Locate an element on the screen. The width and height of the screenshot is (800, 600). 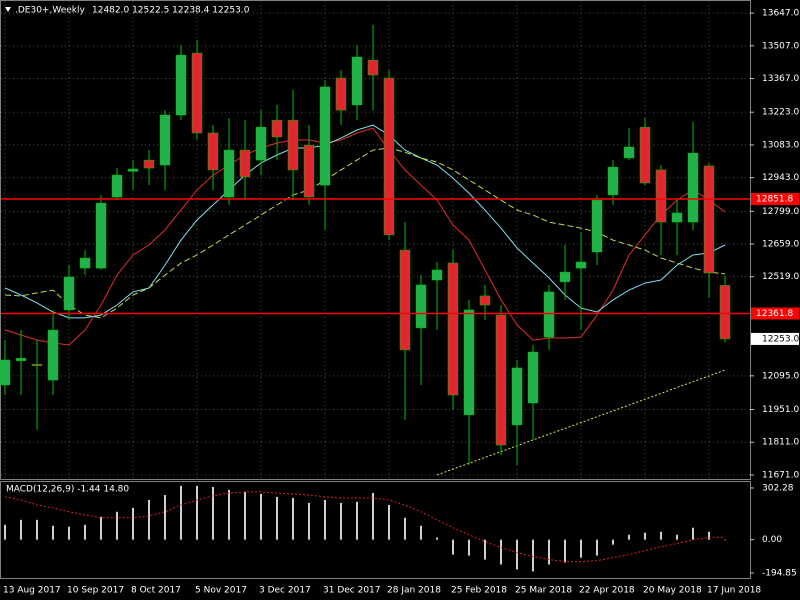
y-tick-label: 13367.0 is located at coordinates (780, 79).